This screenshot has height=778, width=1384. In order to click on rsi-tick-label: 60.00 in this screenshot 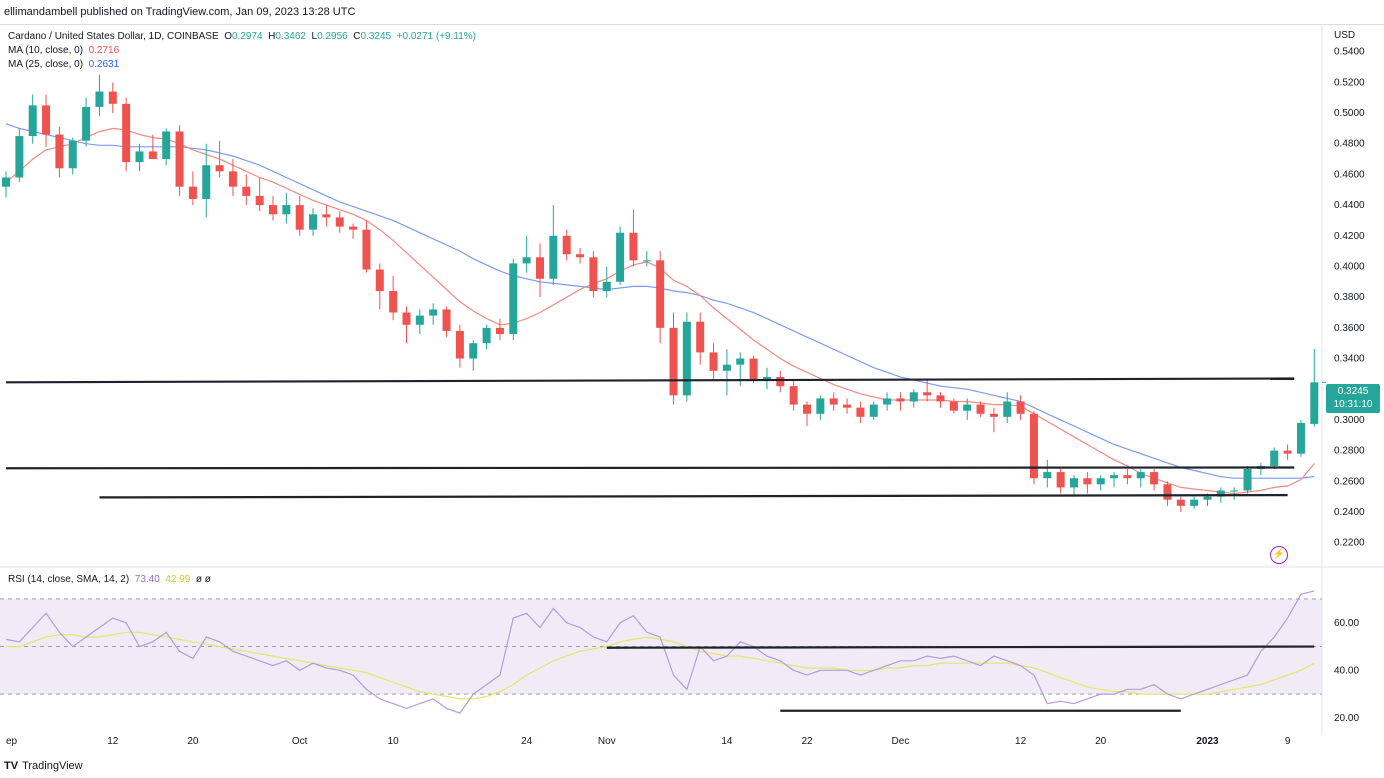, I will do `click(1346, 623)`.